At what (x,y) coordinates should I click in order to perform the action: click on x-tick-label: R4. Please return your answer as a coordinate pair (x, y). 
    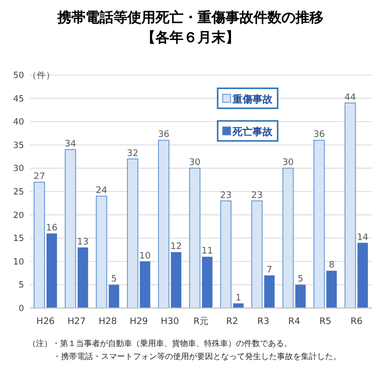
    Looking at the image, I should click on (294, 322).